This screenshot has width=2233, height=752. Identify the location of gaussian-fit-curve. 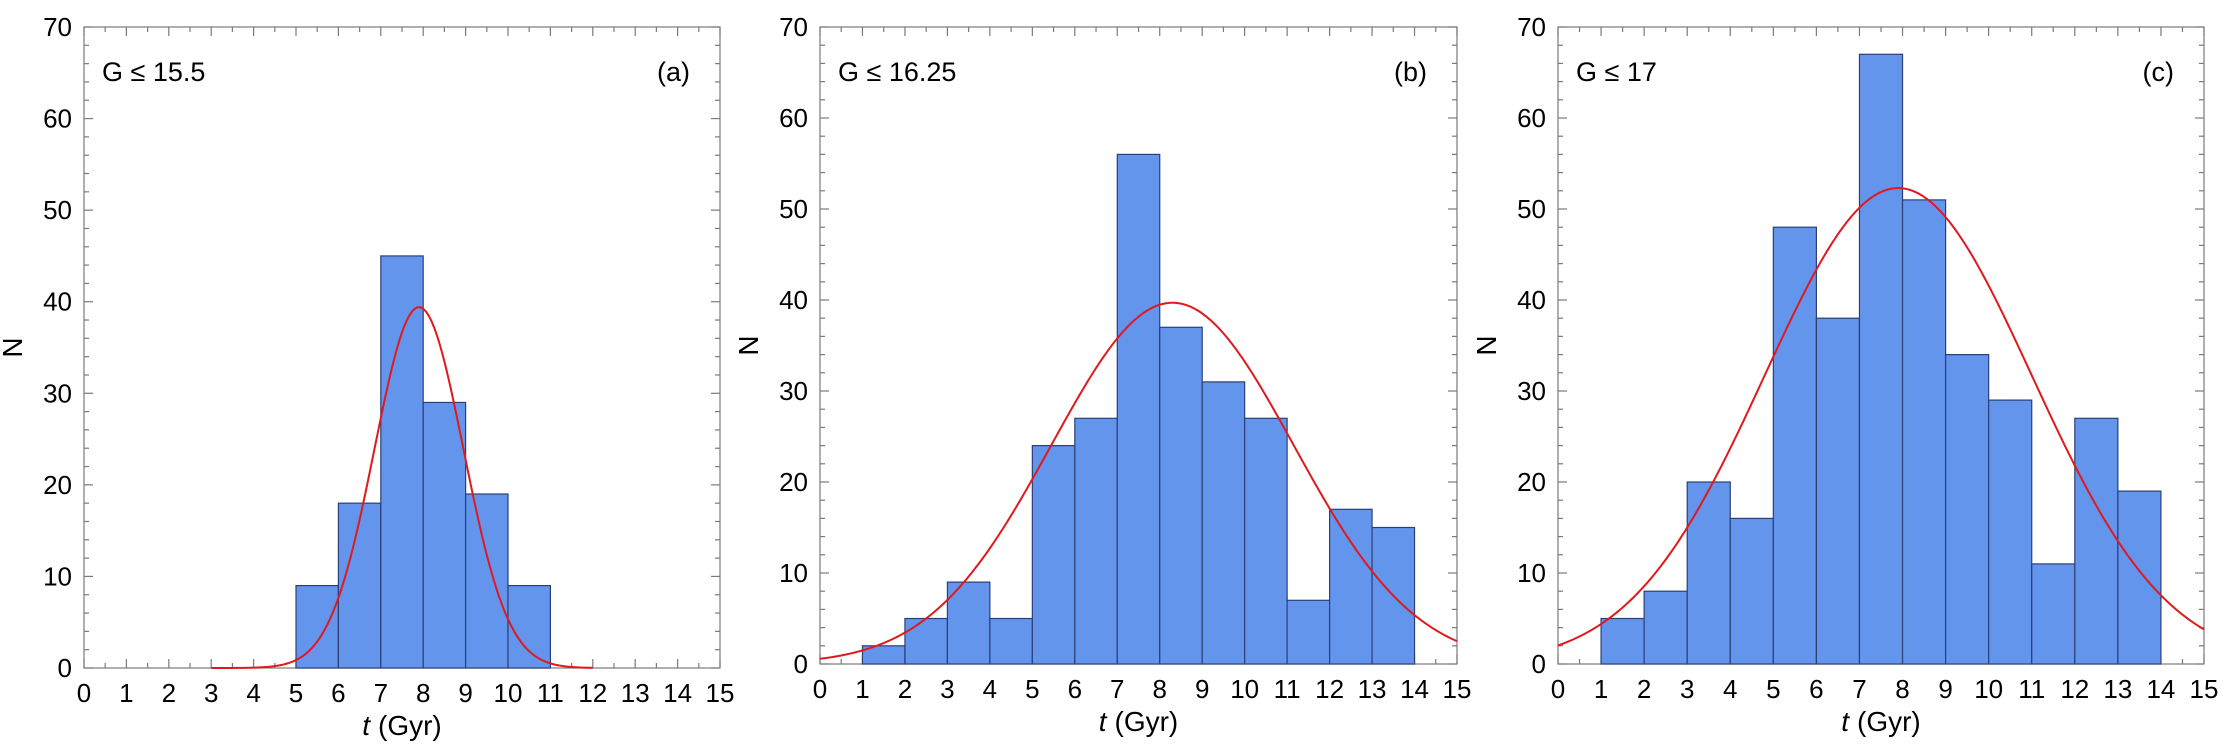
(1138, 480).